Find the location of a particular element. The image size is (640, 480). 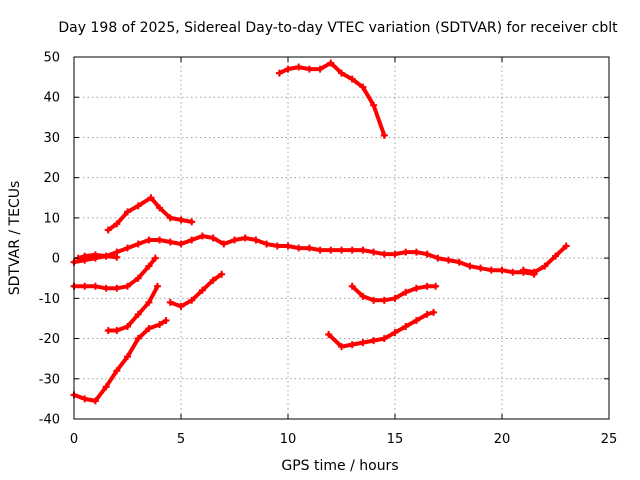

y-tick-label: 40 is located at coordinates (51, 98).